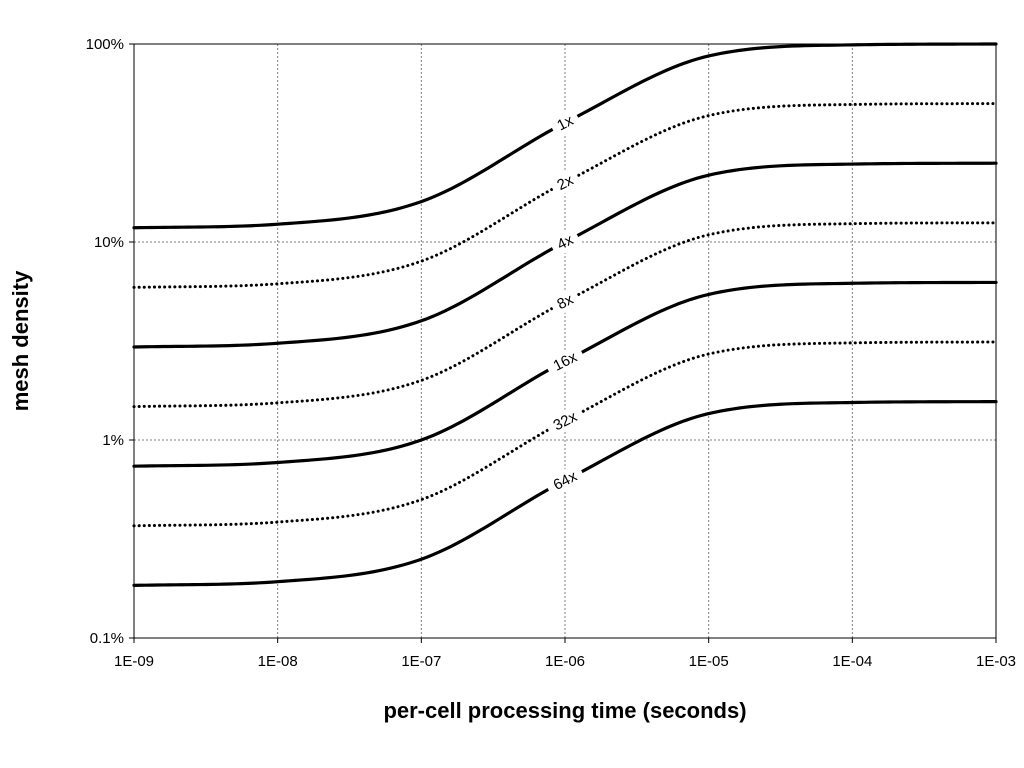  I want to click on x-axis-title: per-cell processing time (seconds), so click(564, 710).